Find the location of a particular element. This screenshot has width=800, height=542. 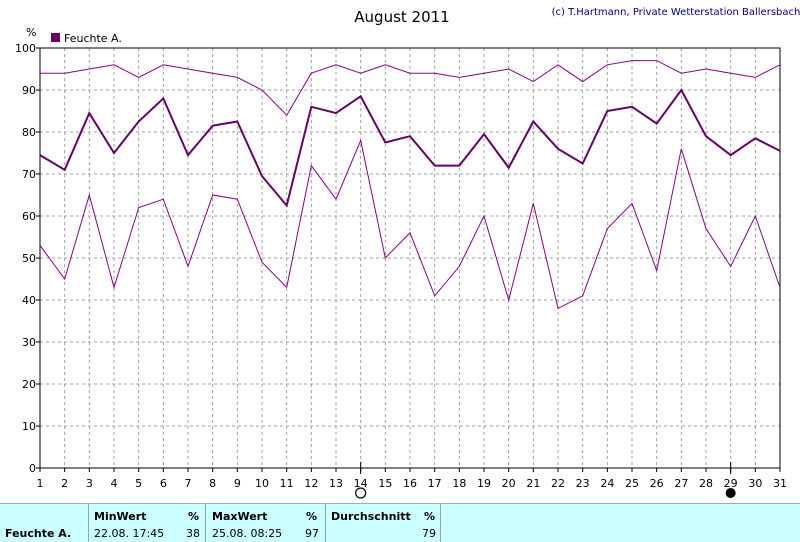

avg-value: 79 is located at coordinates (429, 533).